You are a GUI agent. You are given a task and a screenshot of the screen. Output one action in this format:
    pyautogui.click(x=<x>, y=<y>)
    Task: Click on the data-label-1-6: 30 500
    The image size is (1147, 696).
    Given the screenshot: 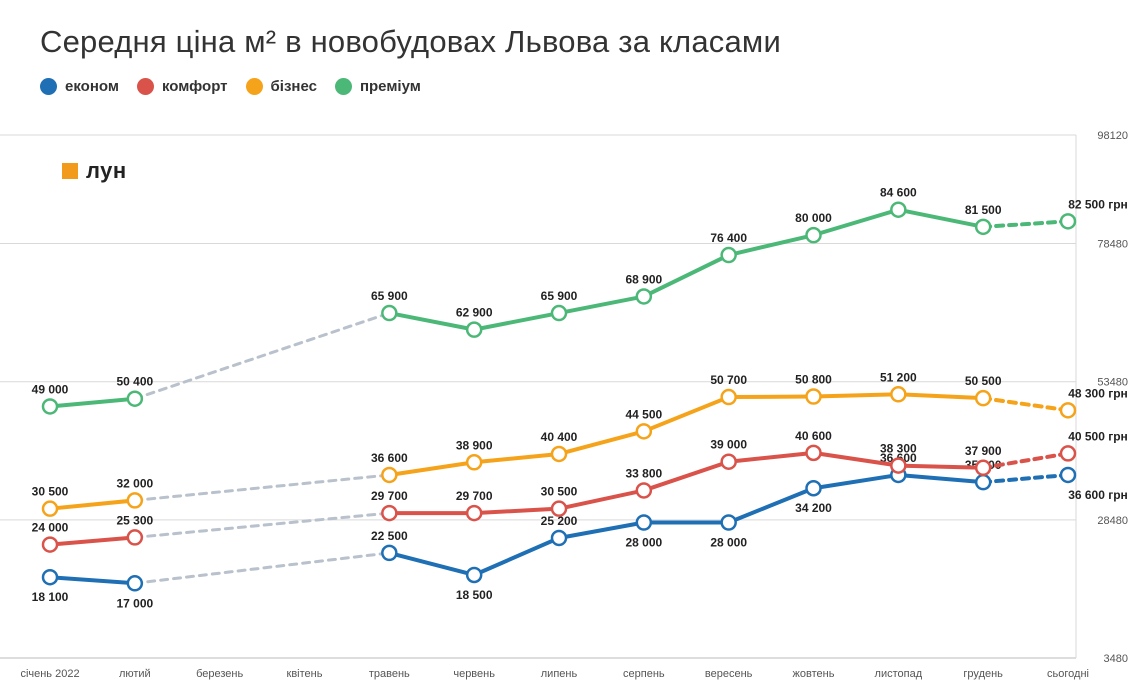 What is the action you would take?
    pyautogui.click(x=559, y=492)
    